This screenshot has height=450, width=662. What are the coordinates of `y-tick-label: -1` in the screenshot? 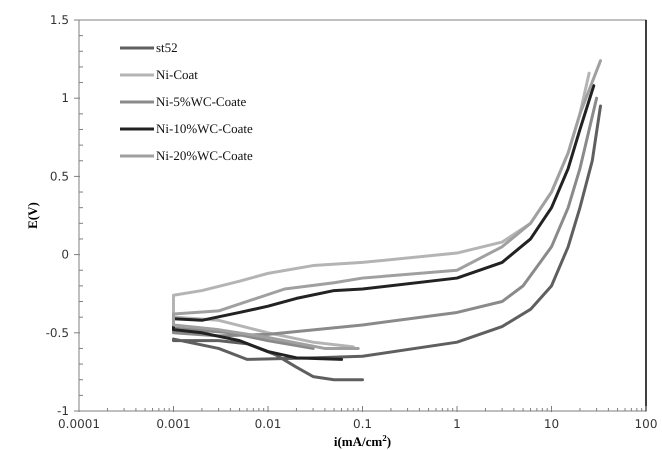 It's located at (63, 411).